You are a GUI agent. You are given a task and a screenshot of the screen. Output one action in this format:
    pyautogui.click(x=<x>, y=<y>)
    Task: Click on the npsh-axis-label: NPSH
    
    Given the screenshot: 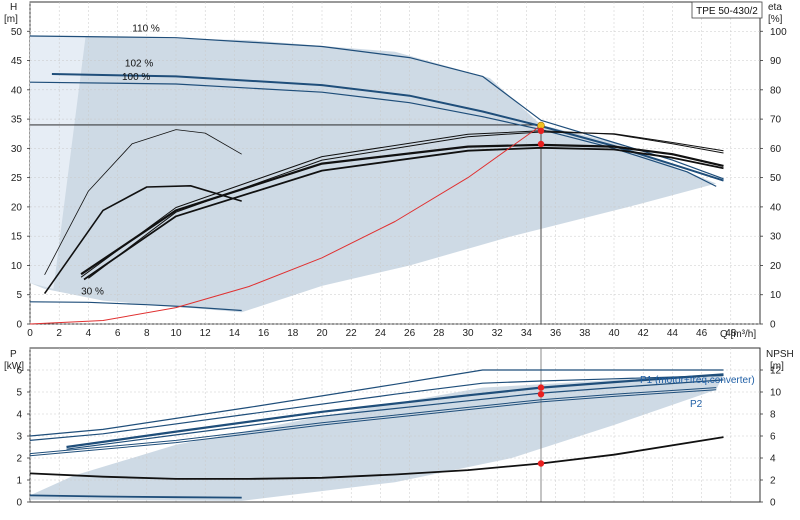 What is the action you would take?
    pyautogui.click(x=780, y=354)
    